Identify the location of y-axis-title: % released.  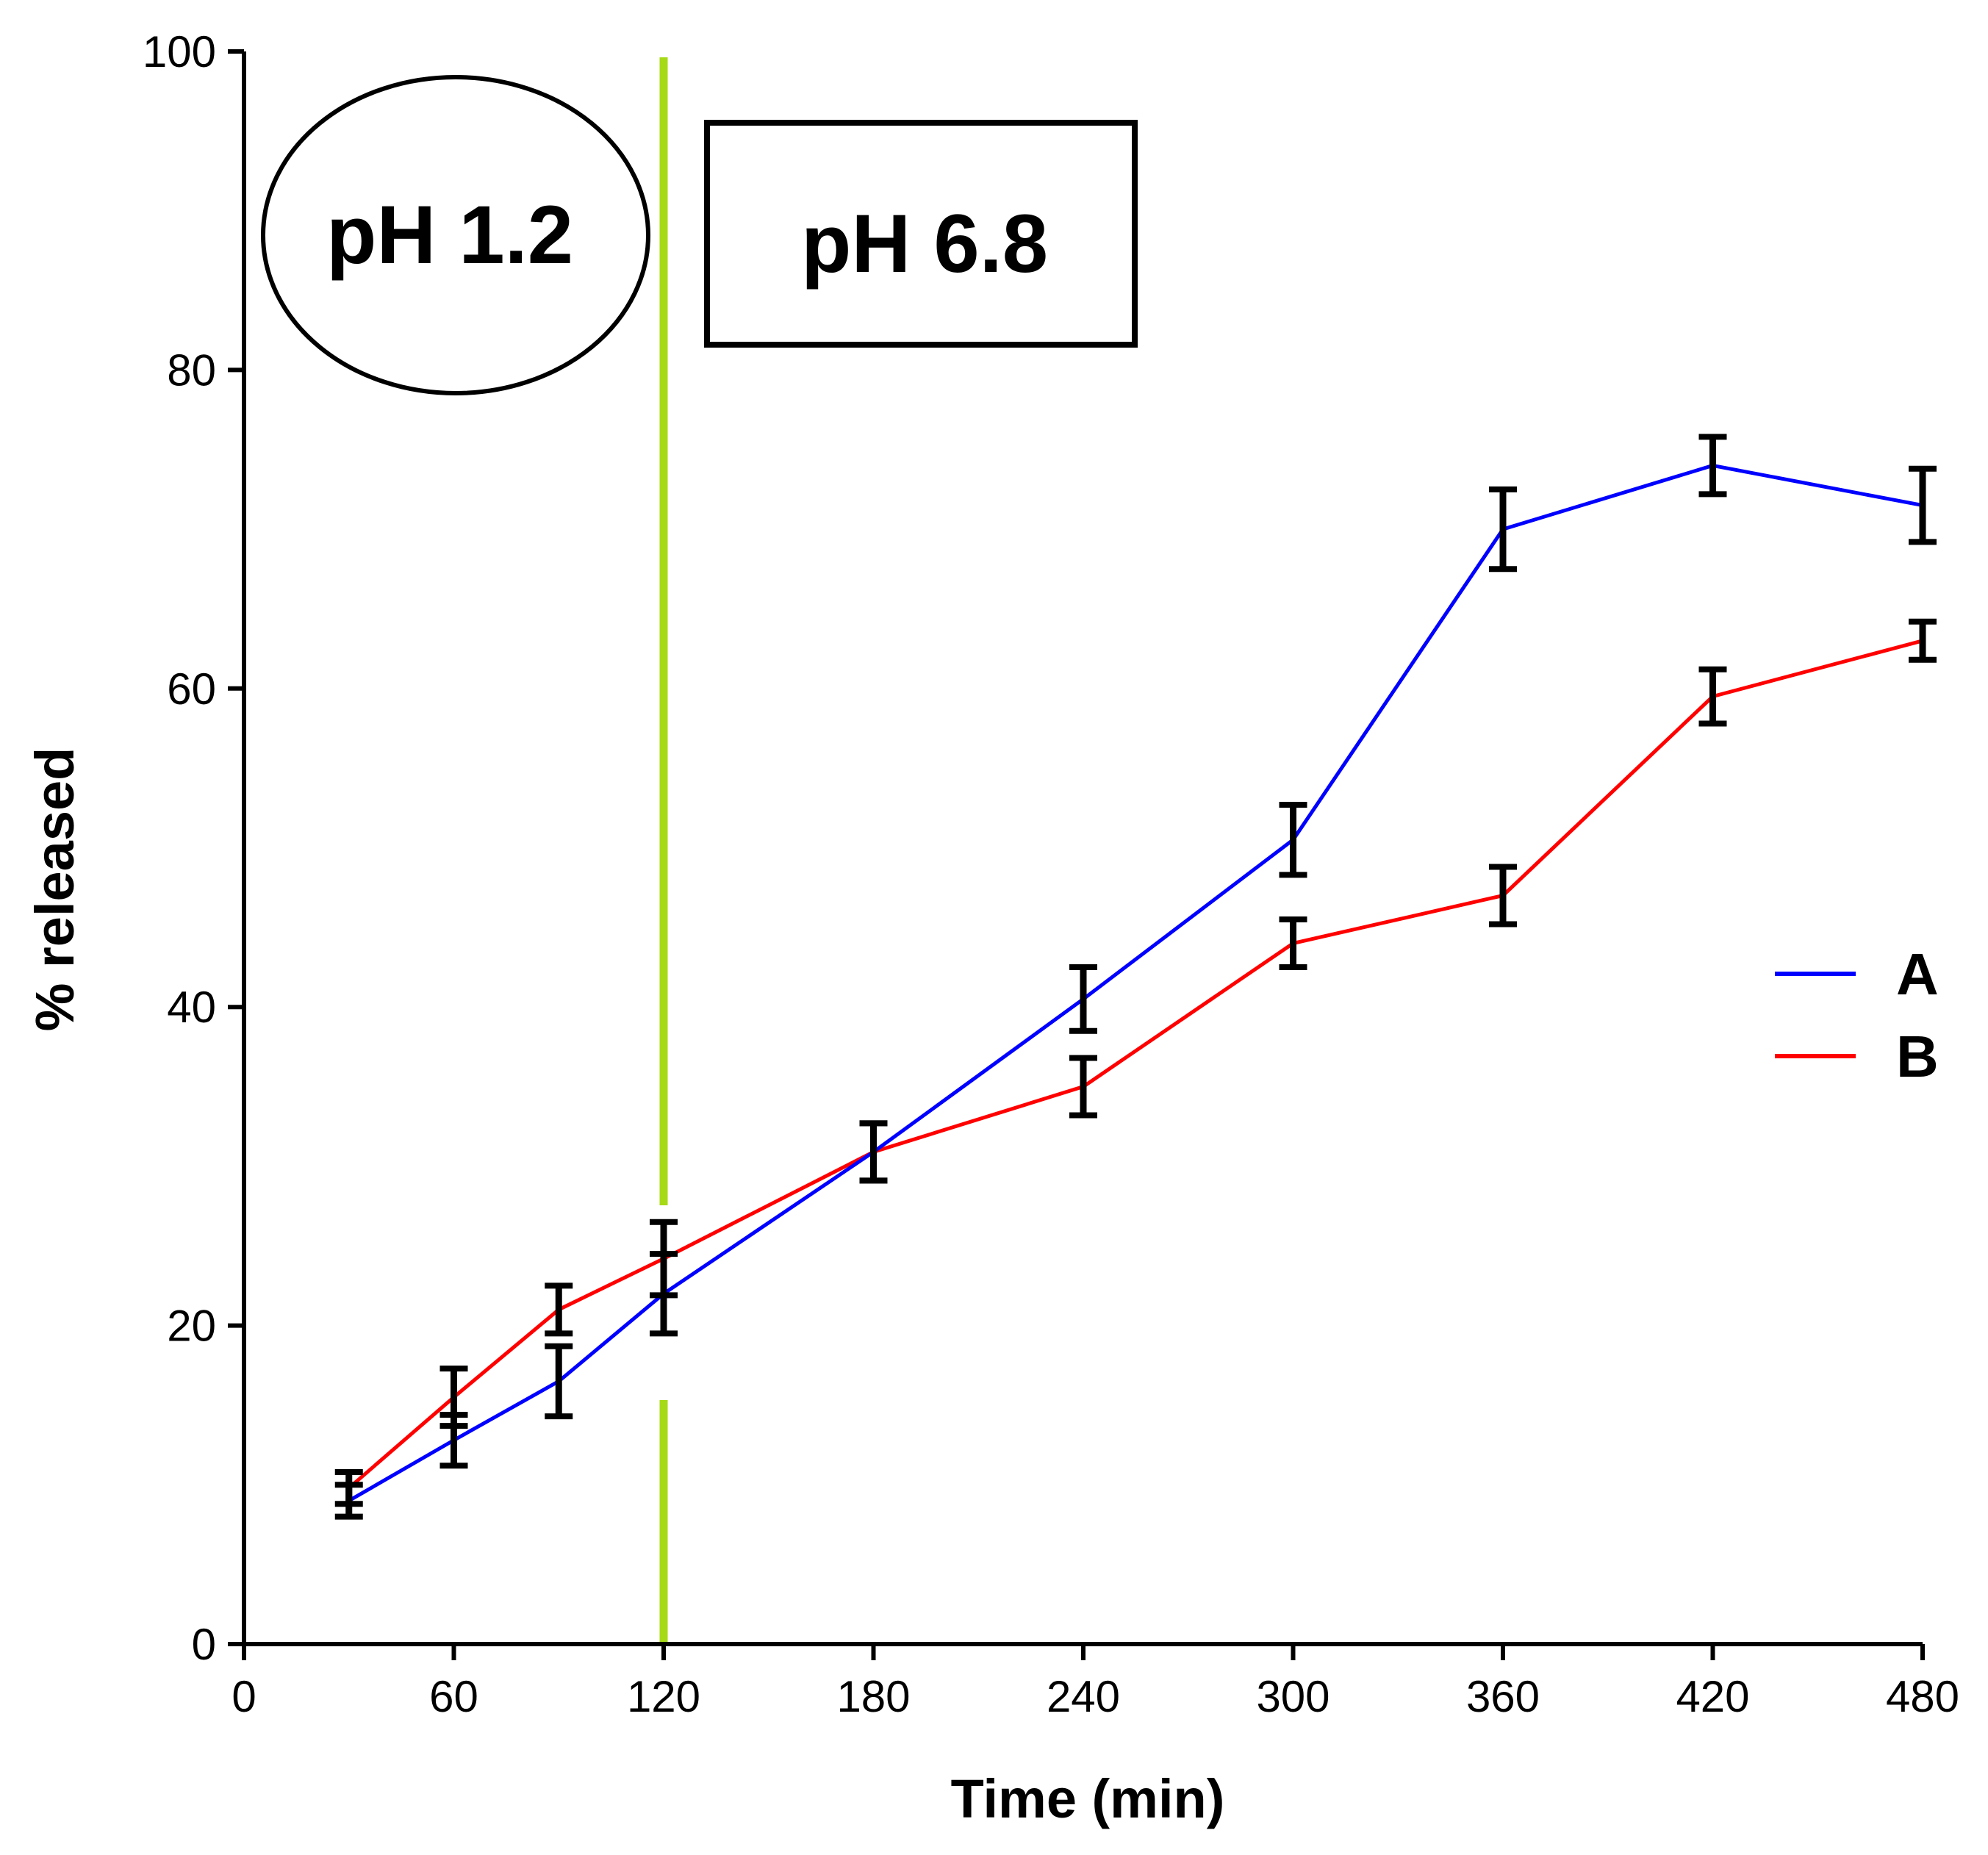
(54, 889).